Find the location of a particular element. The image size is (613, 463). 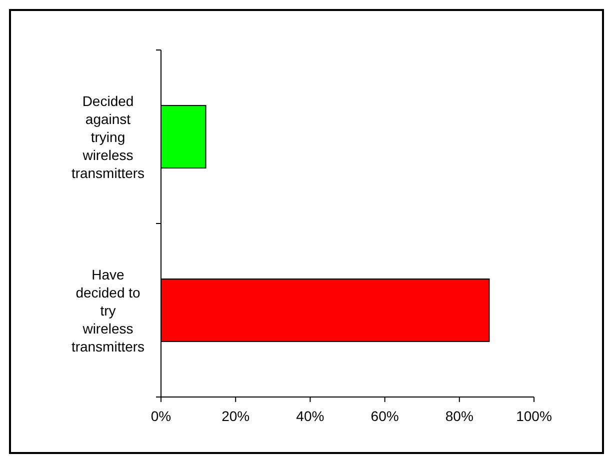

x-tick-label: 20% is located at coordinates (236, 416).